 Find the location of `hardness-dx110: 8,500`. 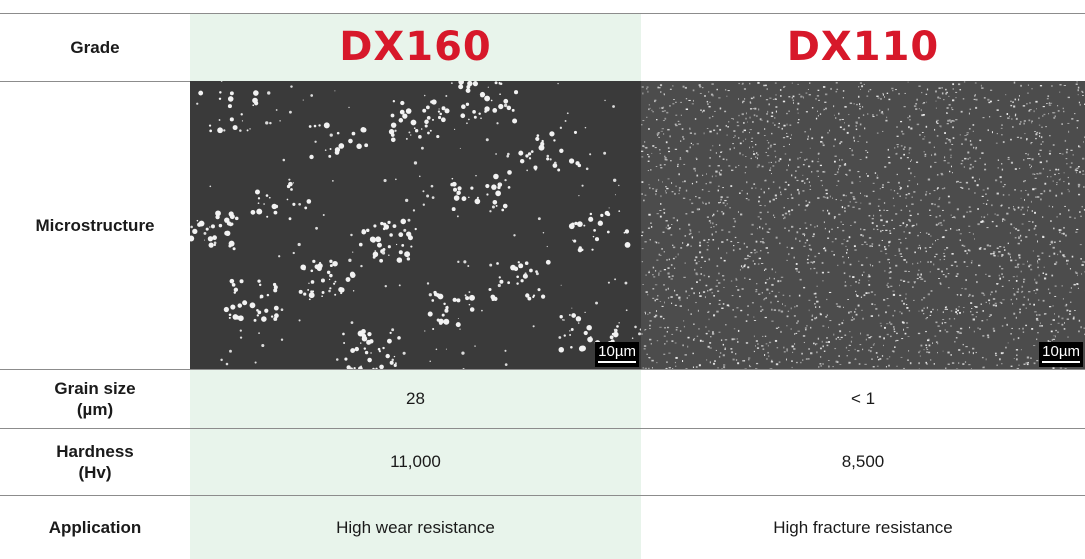

hardness-dx110: 8,500 is located at coordinates (863, 461).